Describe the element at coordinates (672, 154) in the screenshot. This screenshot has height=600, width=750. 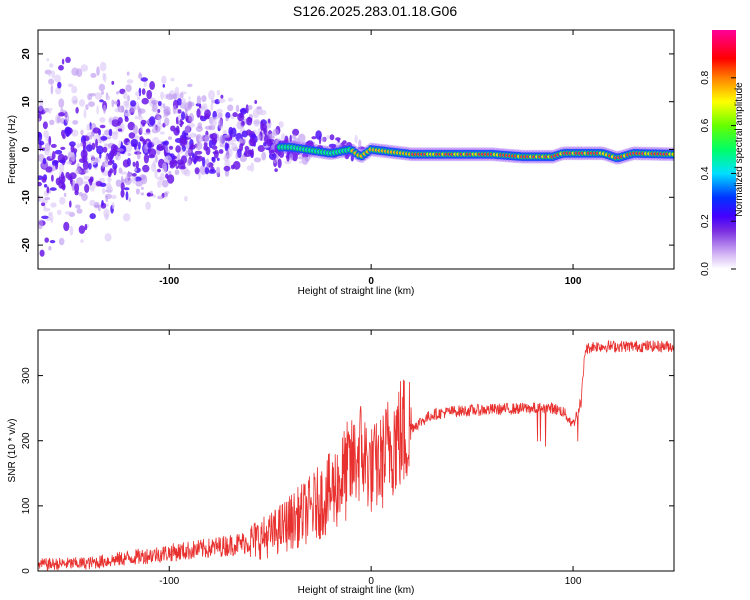
I see `ridge-core` at that location.